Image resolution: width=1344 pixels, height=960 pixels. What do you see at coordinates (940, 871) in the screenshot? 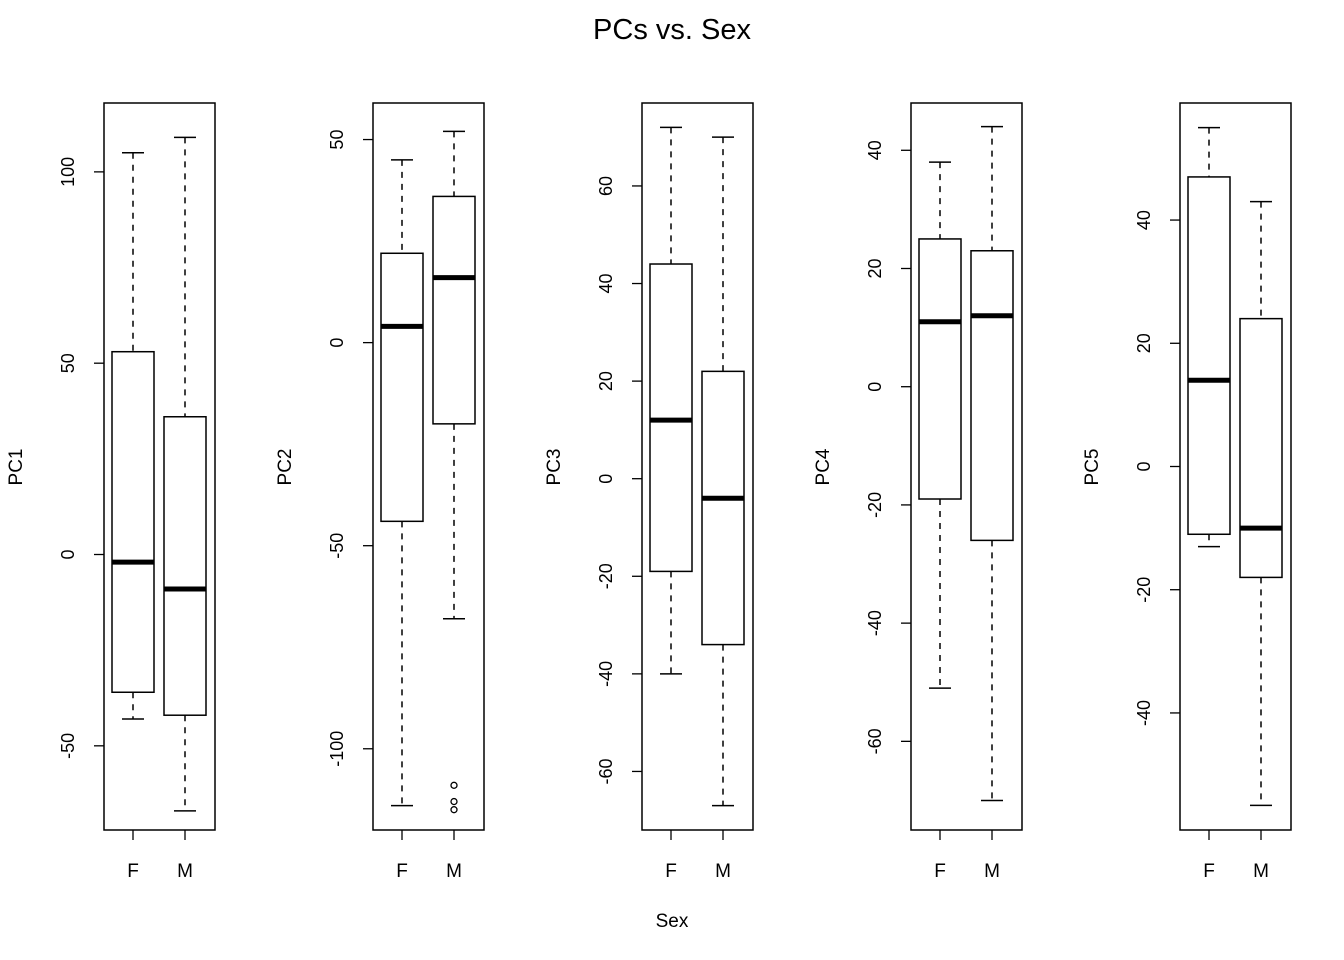
I see `panel-4-x-tick-label-f: F` at bounding box center [940, 871].